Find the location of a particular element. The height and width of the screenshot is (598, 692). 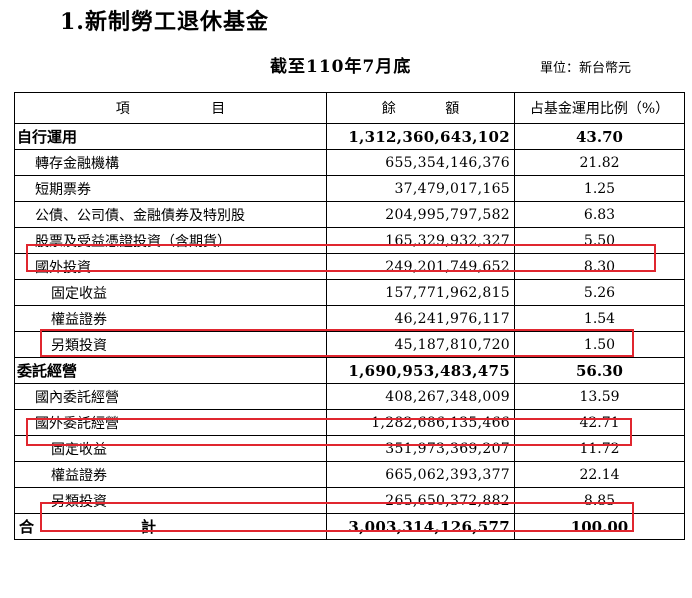

row-amount: 157,771,962,815 is located at coordinates (420, 292).